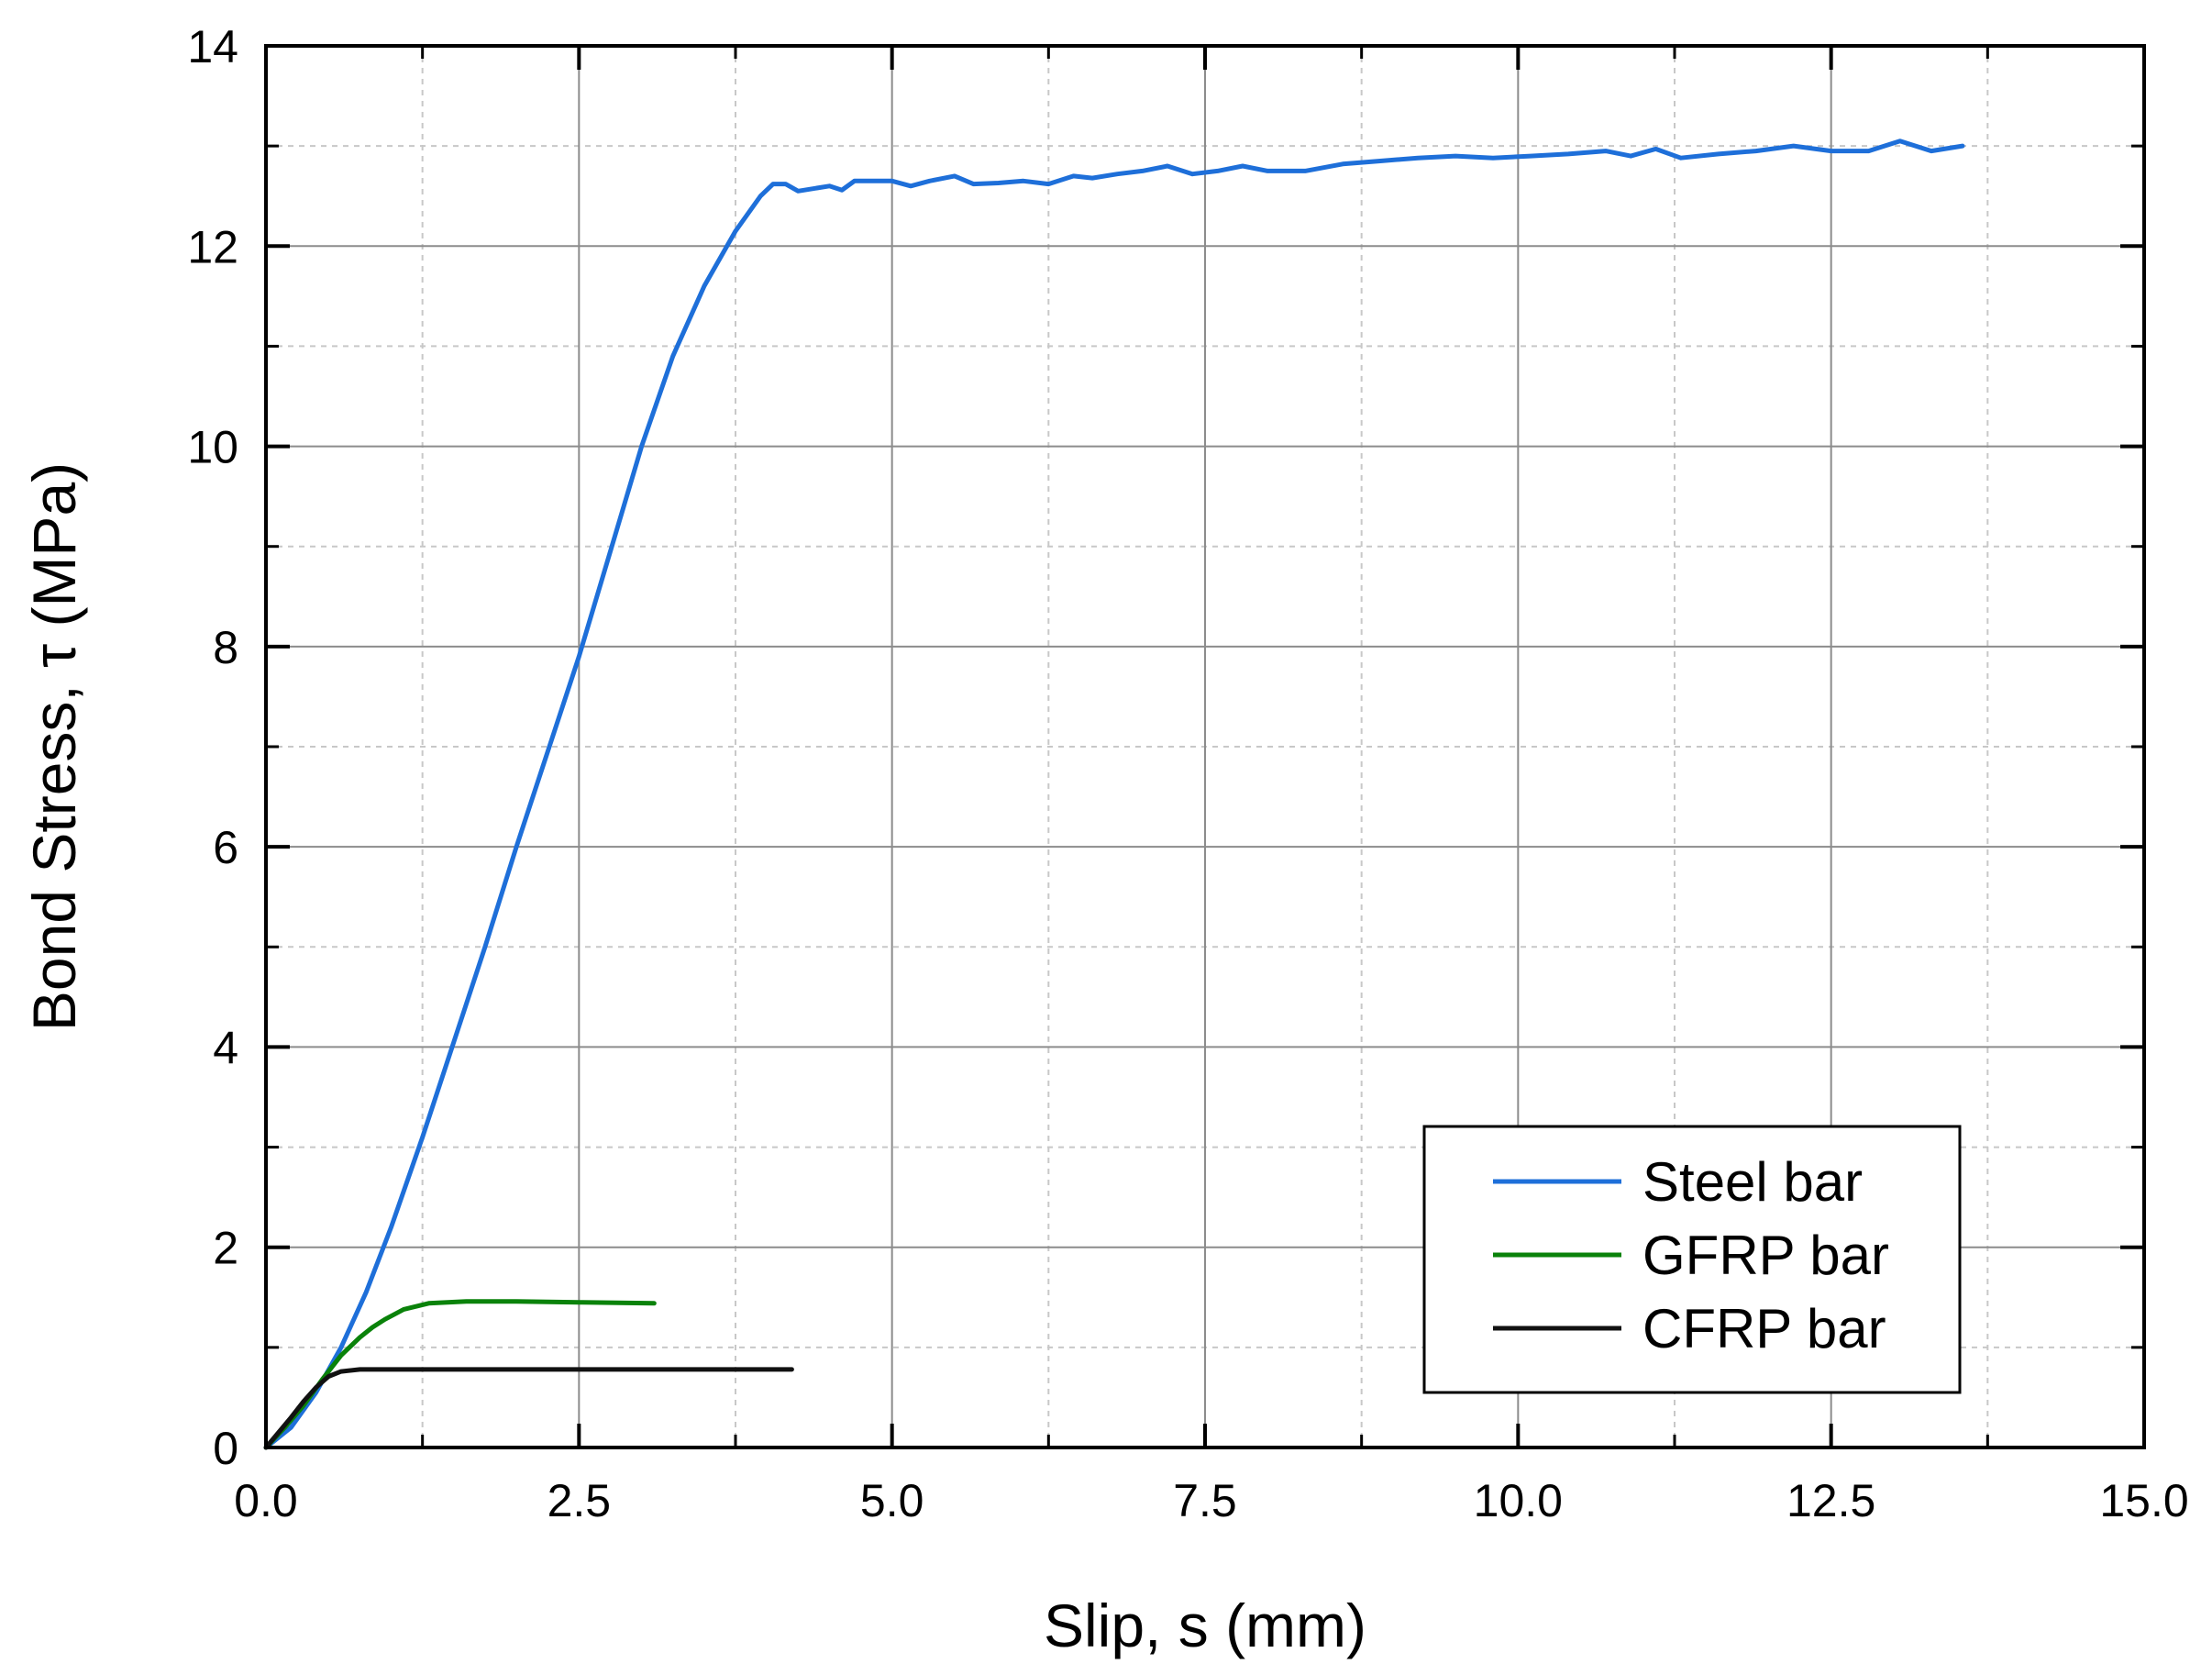 The image size is (2212, 1675). Describe the element at coordinates (213, 46) in the screenshot. I see `y-tick-label: 14` at that location.